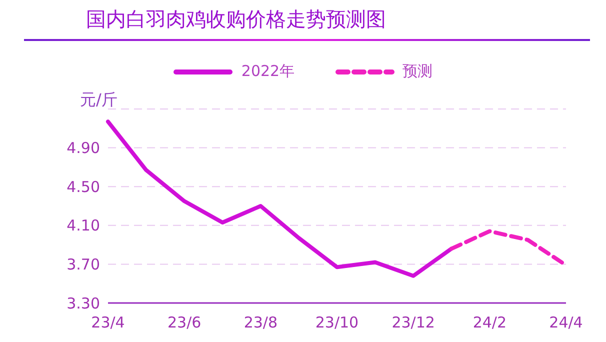 The image size is (606, 342). Describe the element at coordinates (236, 19) in the screenshot. I see `chart-title: 国内白羽肉鸡收购价格走势预测图` at that location.